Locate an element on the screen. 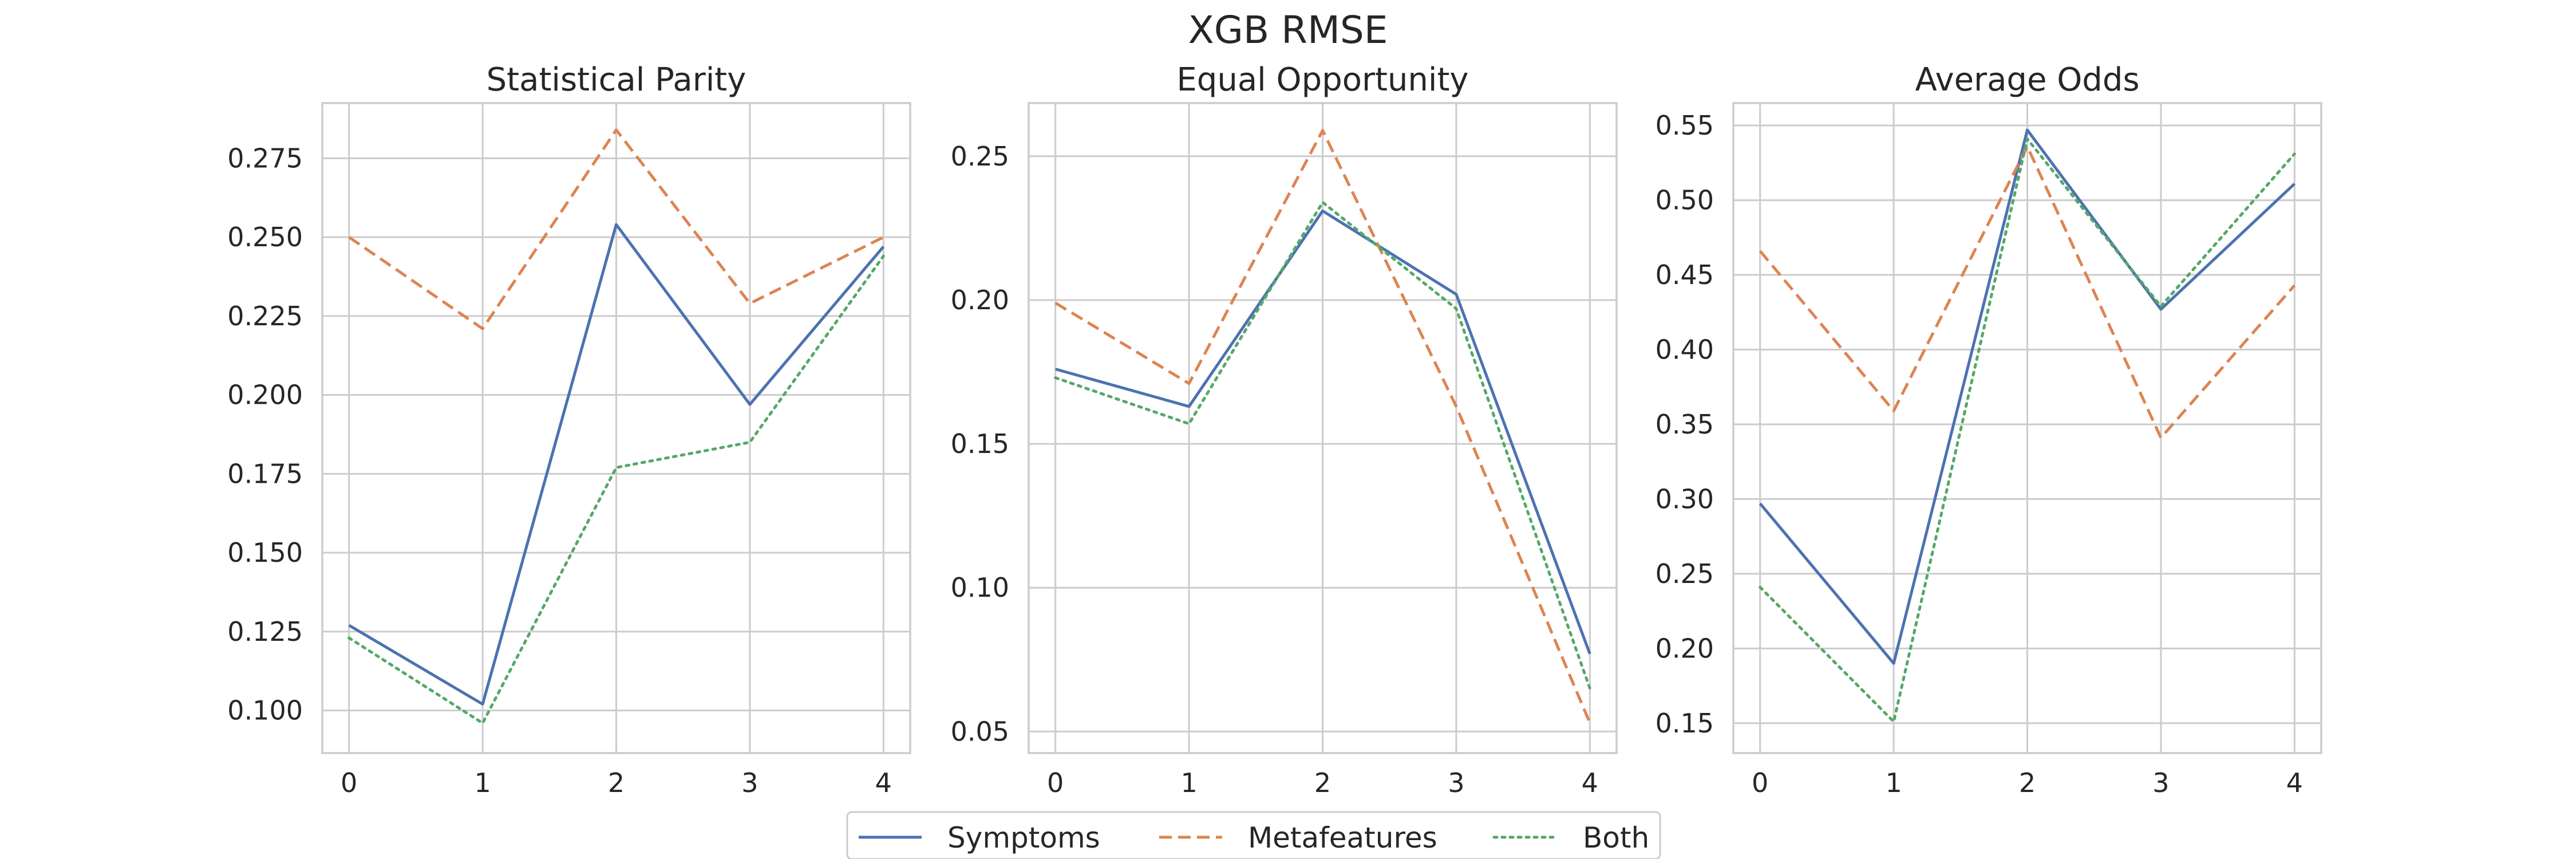 The height and width of the screenshot is (859, 2576). y-tick-label: 0.150 is located at coordinates (265, 552).